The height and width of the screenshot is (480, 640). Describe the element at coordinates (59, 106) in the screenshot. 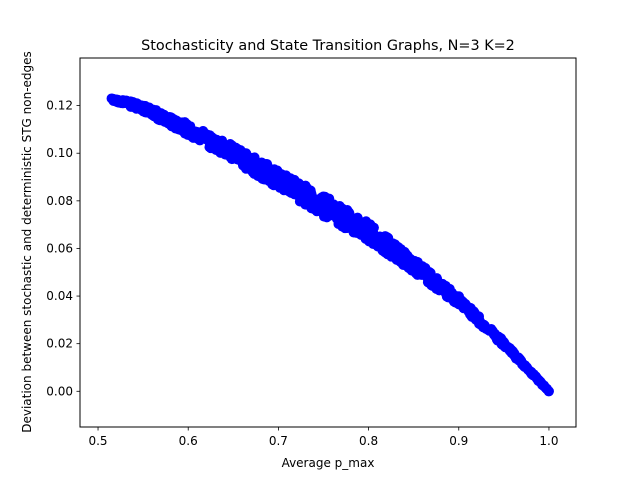

I see `y-tick-label: 0.12` at that location.